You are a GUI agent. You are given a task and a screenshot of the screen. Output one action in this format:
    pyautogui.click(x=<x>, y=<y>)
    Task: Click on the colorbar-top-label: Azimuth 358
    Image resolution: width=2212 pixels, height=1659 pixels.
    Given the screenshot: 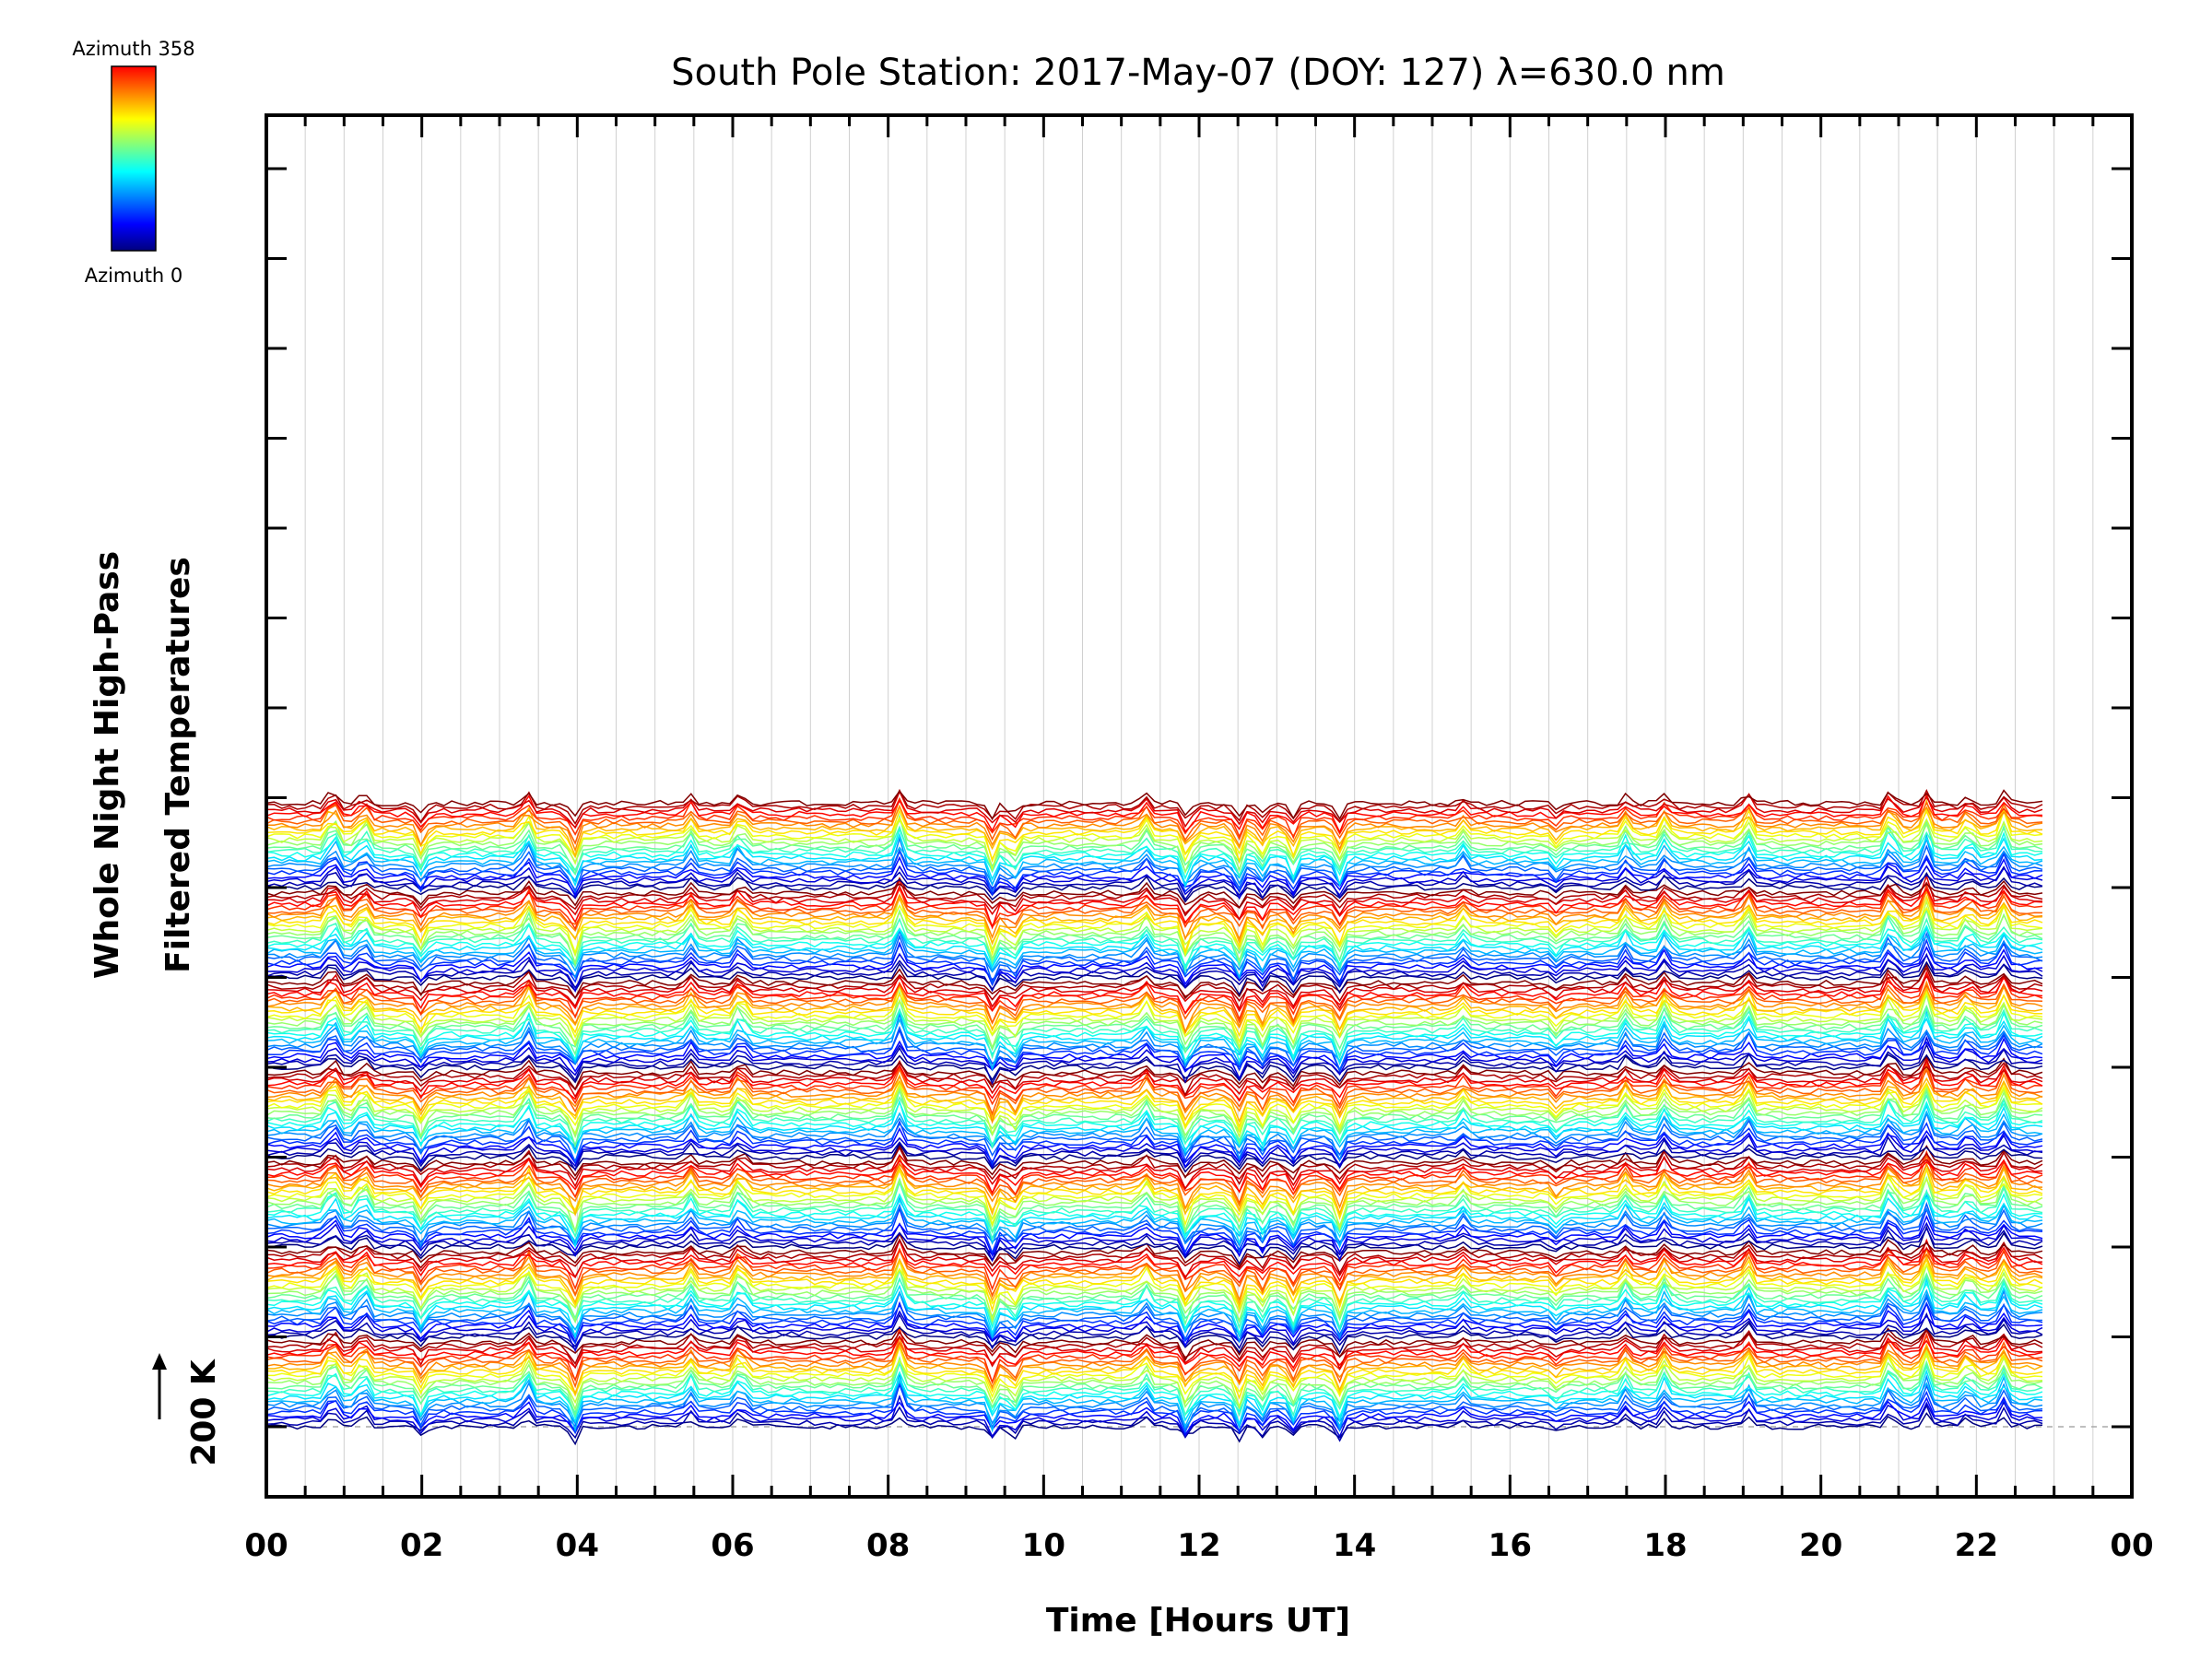 What is the action you would take?
    pyautogui.click(x=133, y=49)
    